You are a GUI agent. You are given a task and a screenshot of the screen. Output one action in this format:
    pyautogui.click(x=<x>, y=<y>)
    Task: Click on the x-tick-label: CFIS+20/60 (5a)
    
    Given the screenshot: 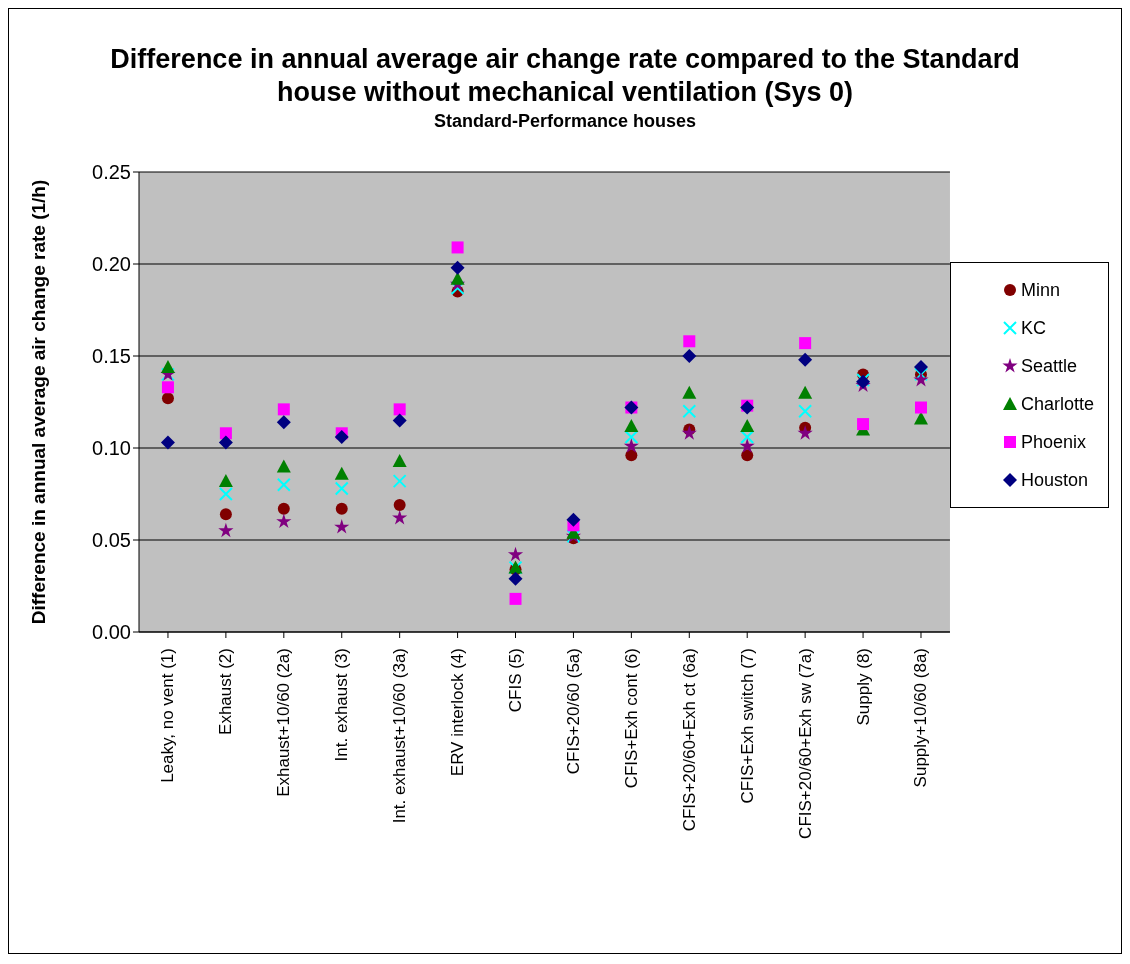 What is the action you would take?
    pyautogui.click(x=573, y=711)
    